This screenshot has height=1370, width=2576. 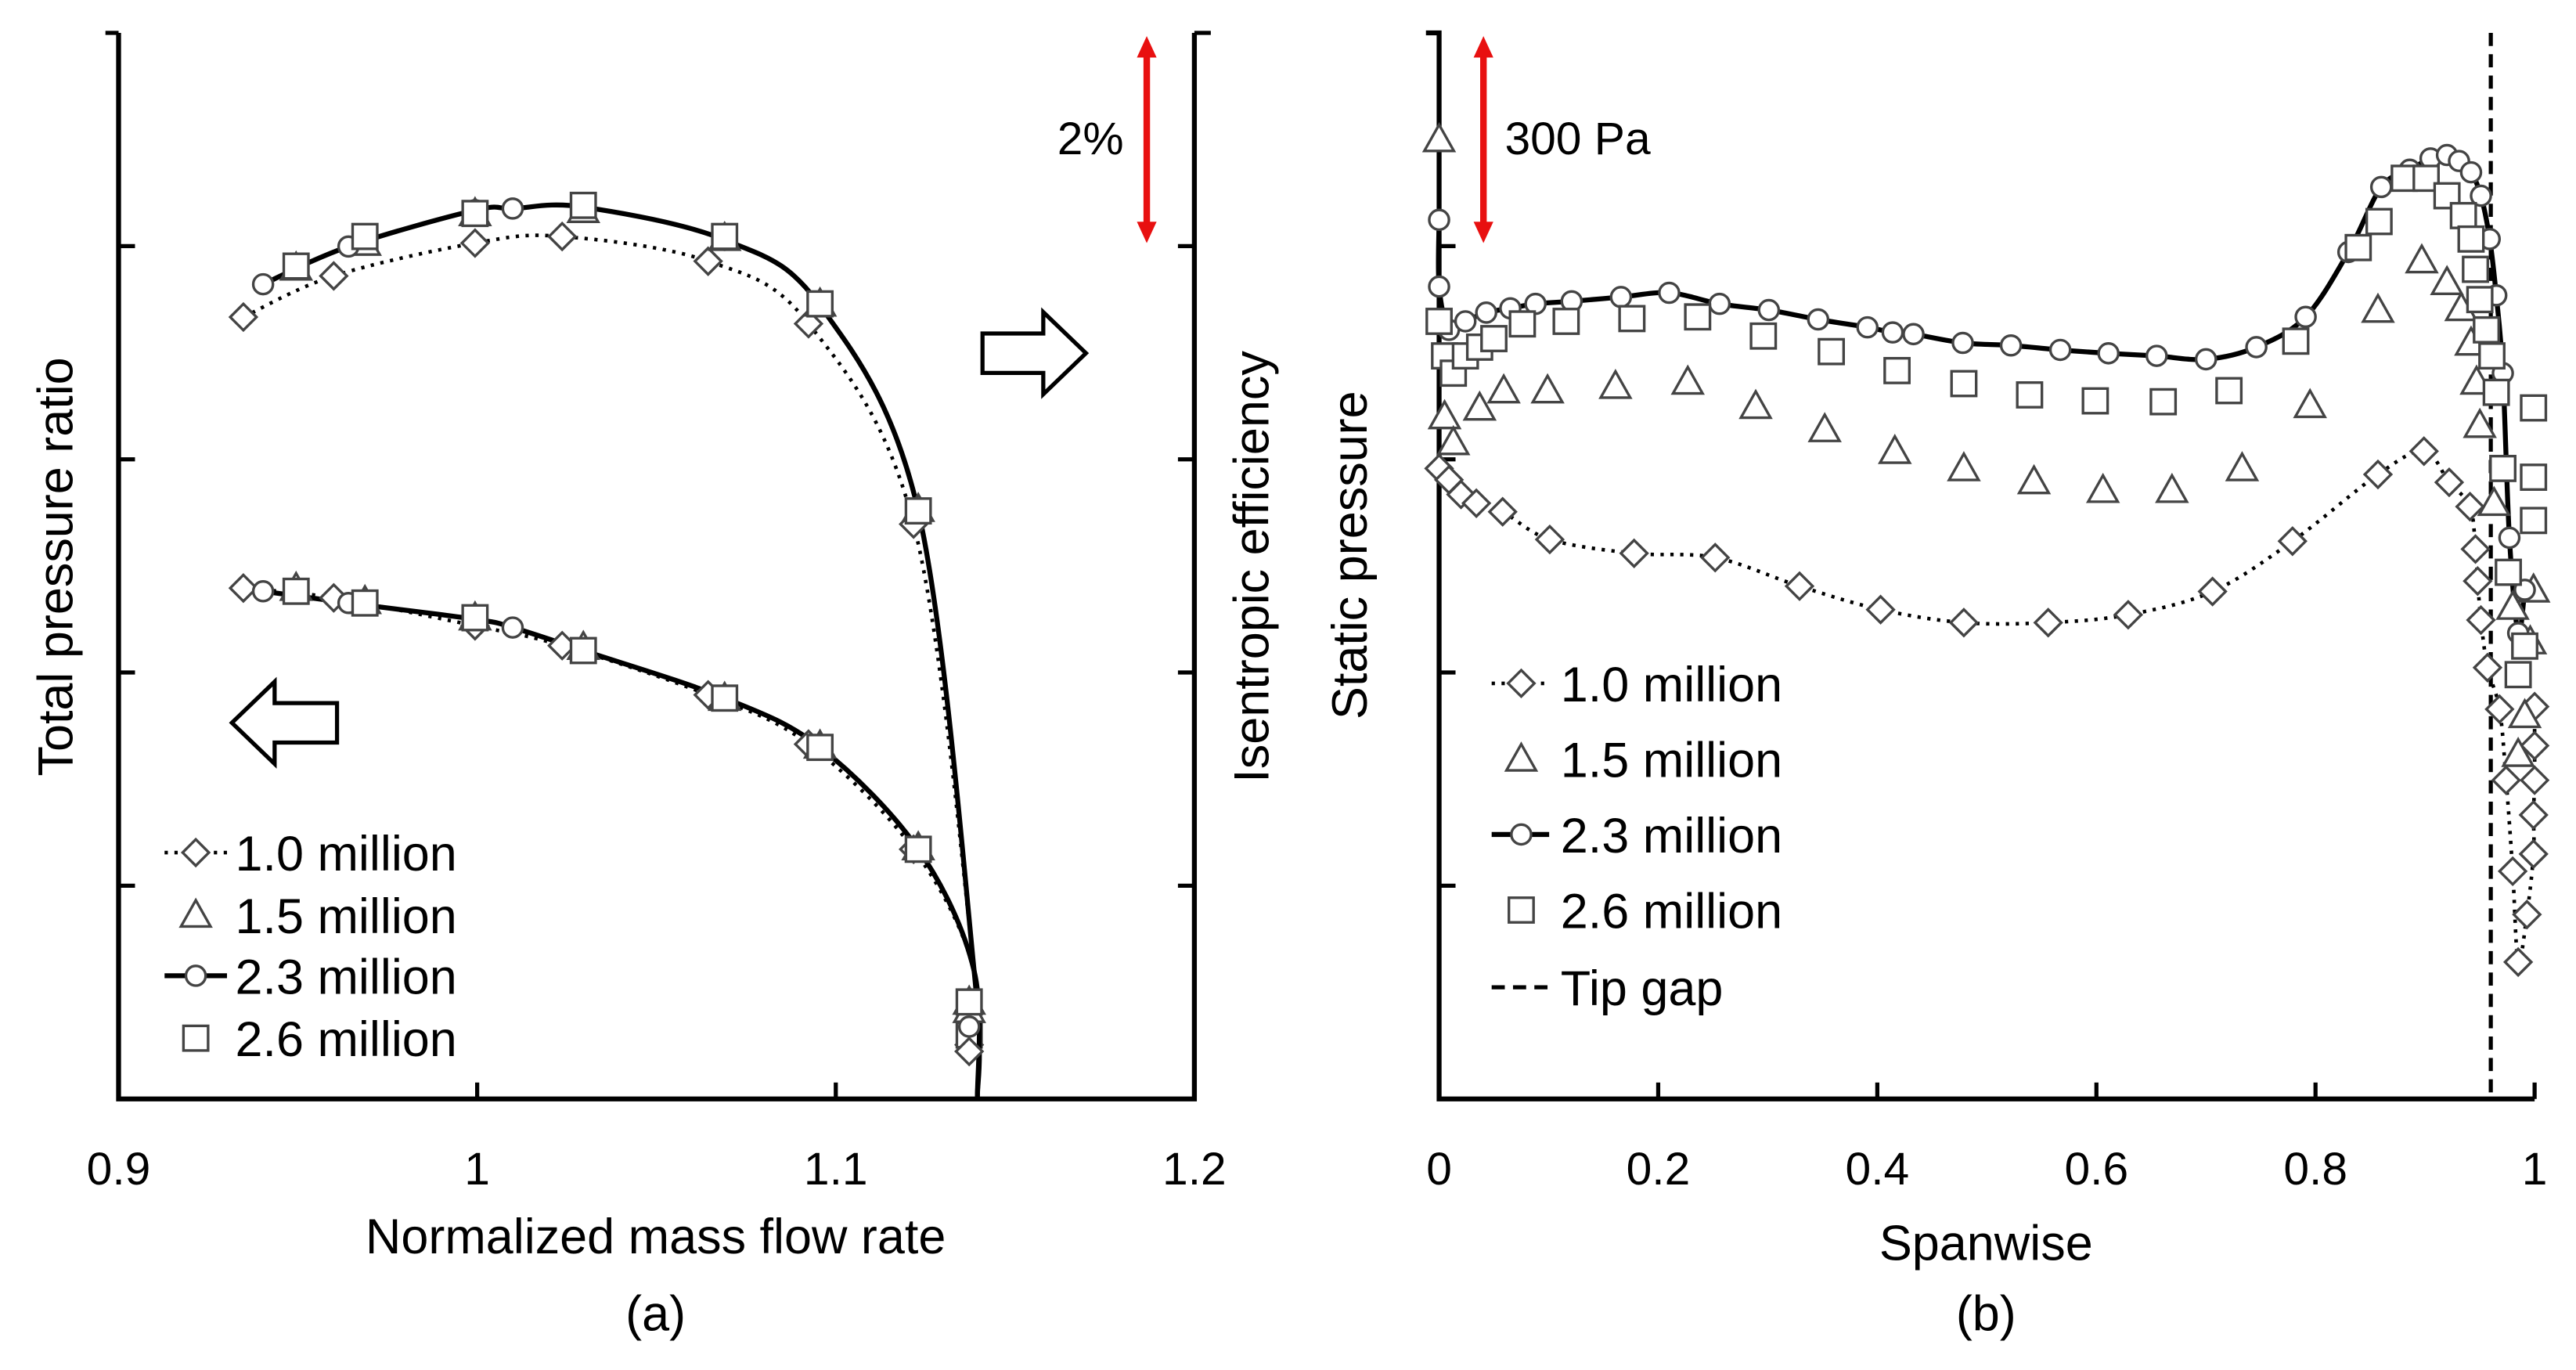 What do you see at coordinates (1521, 910) in the screenshot?
I see `legend-marker-square` at bounding box center [1521, 910].